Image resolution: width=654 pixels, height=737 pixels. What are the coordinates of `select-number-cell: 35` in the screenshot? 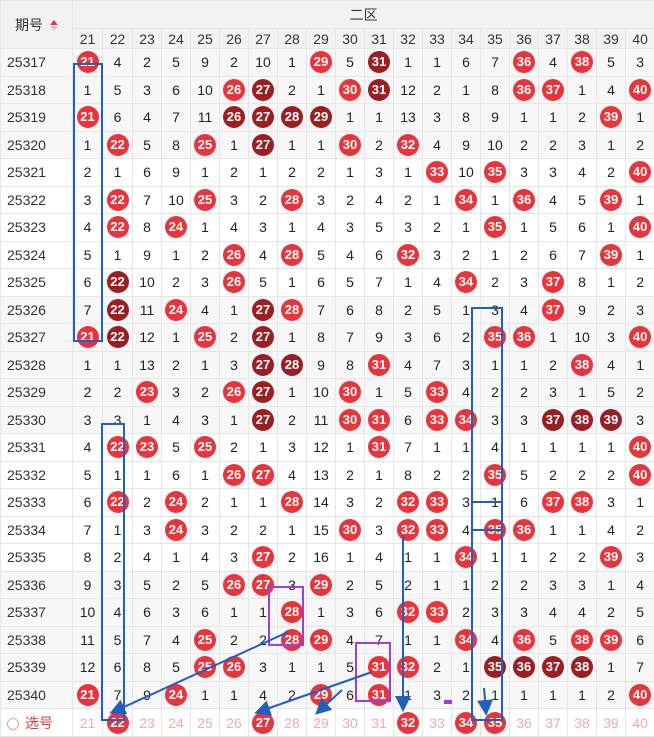 It's located at (495, 723).